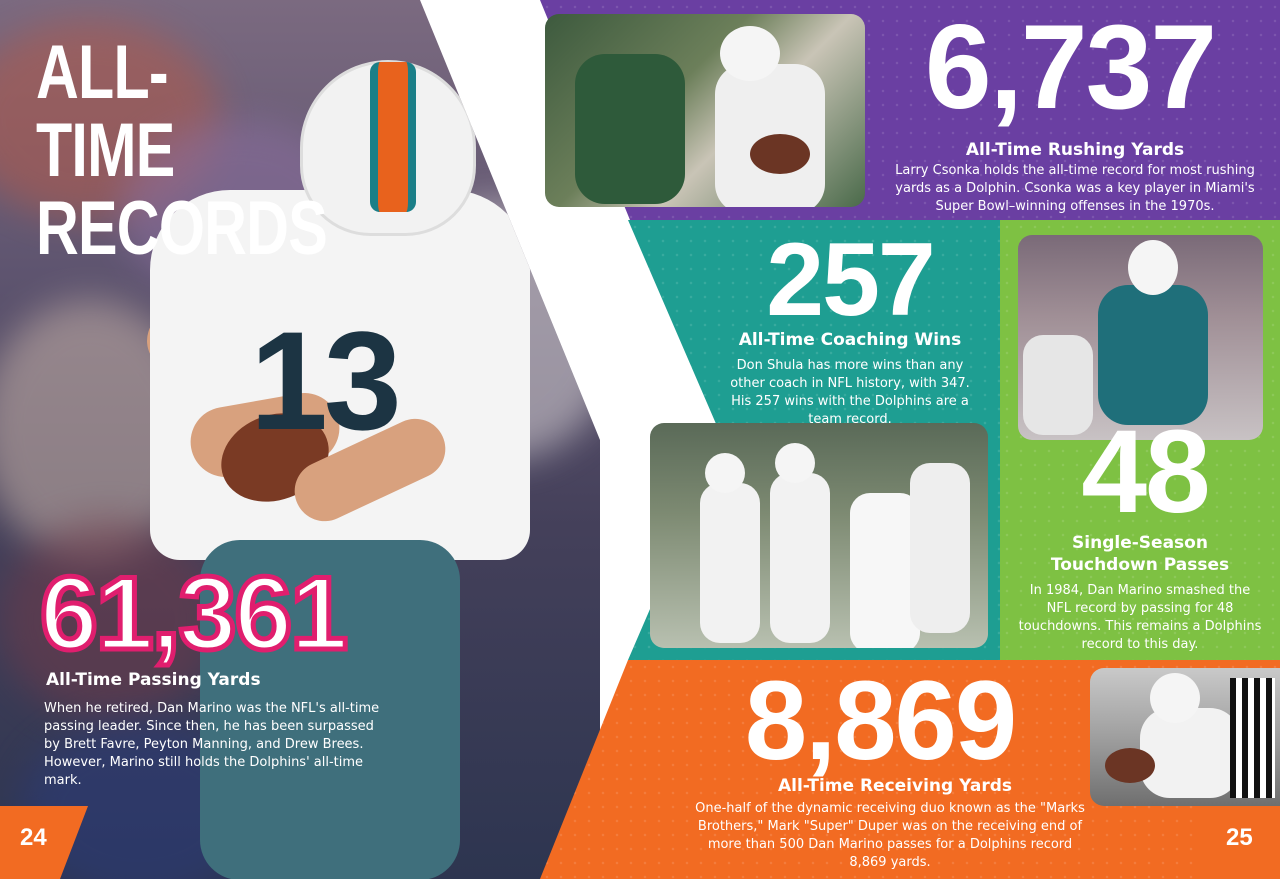  Describe the element at coordinates (193, 614) in the screenshot. I see `passing-yards-number: 61,361` at that location.